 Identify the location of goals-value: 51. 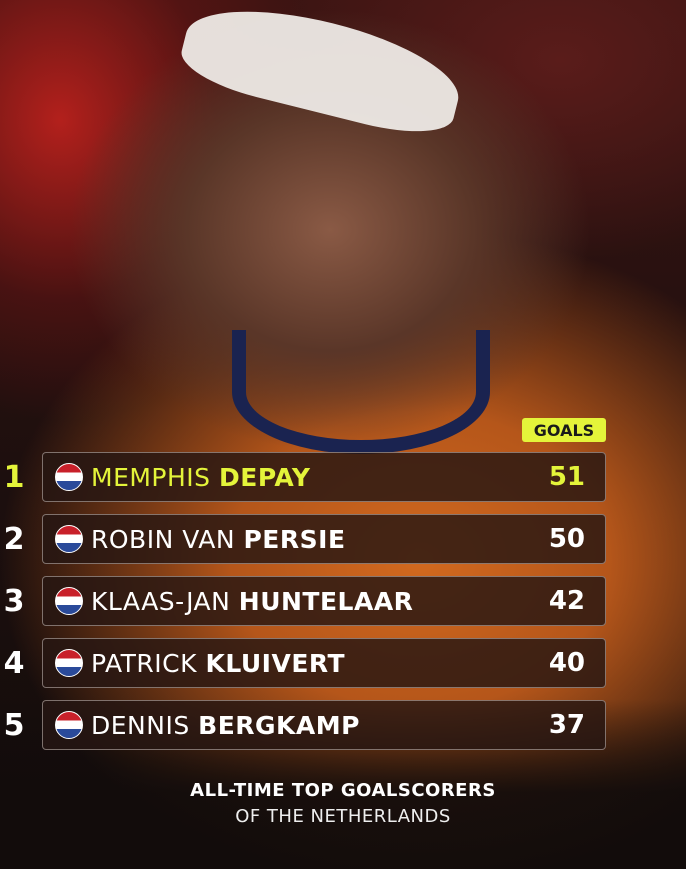
(566, 477).